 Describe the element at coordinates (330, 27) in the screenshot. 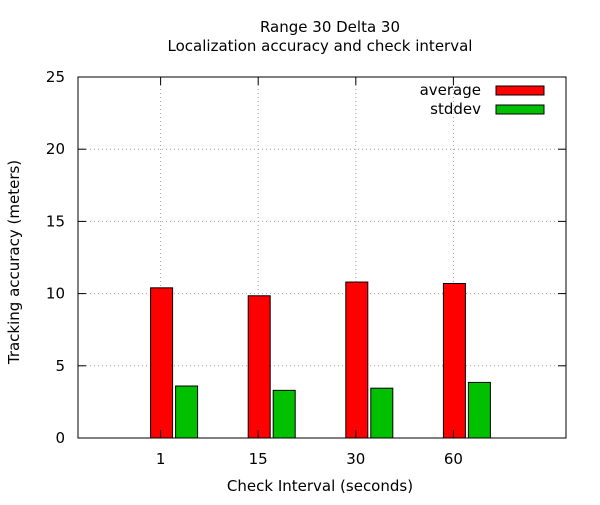

I see `chart-title: Range 30 Delta 30` at that location.